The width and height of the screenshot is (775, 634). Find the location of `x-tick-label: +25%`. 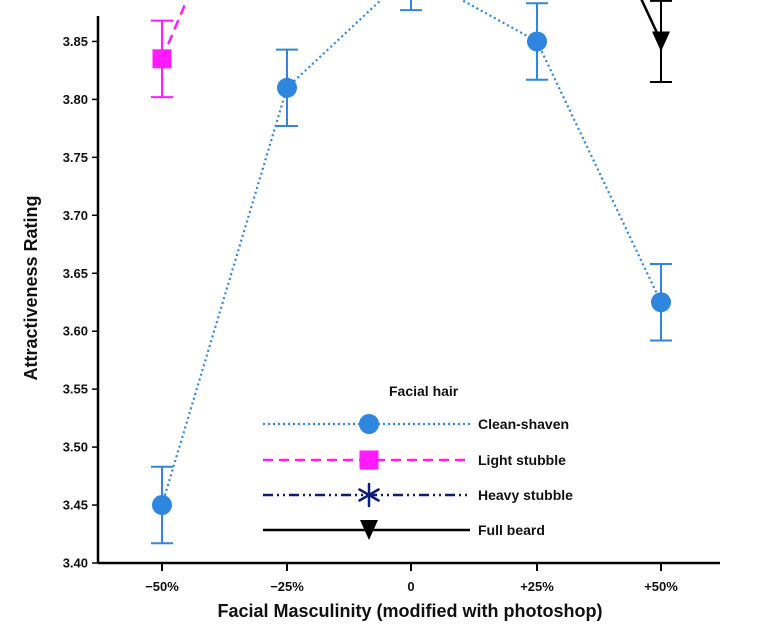

x-tick-label: +25% is located at coordinates (537, 586).